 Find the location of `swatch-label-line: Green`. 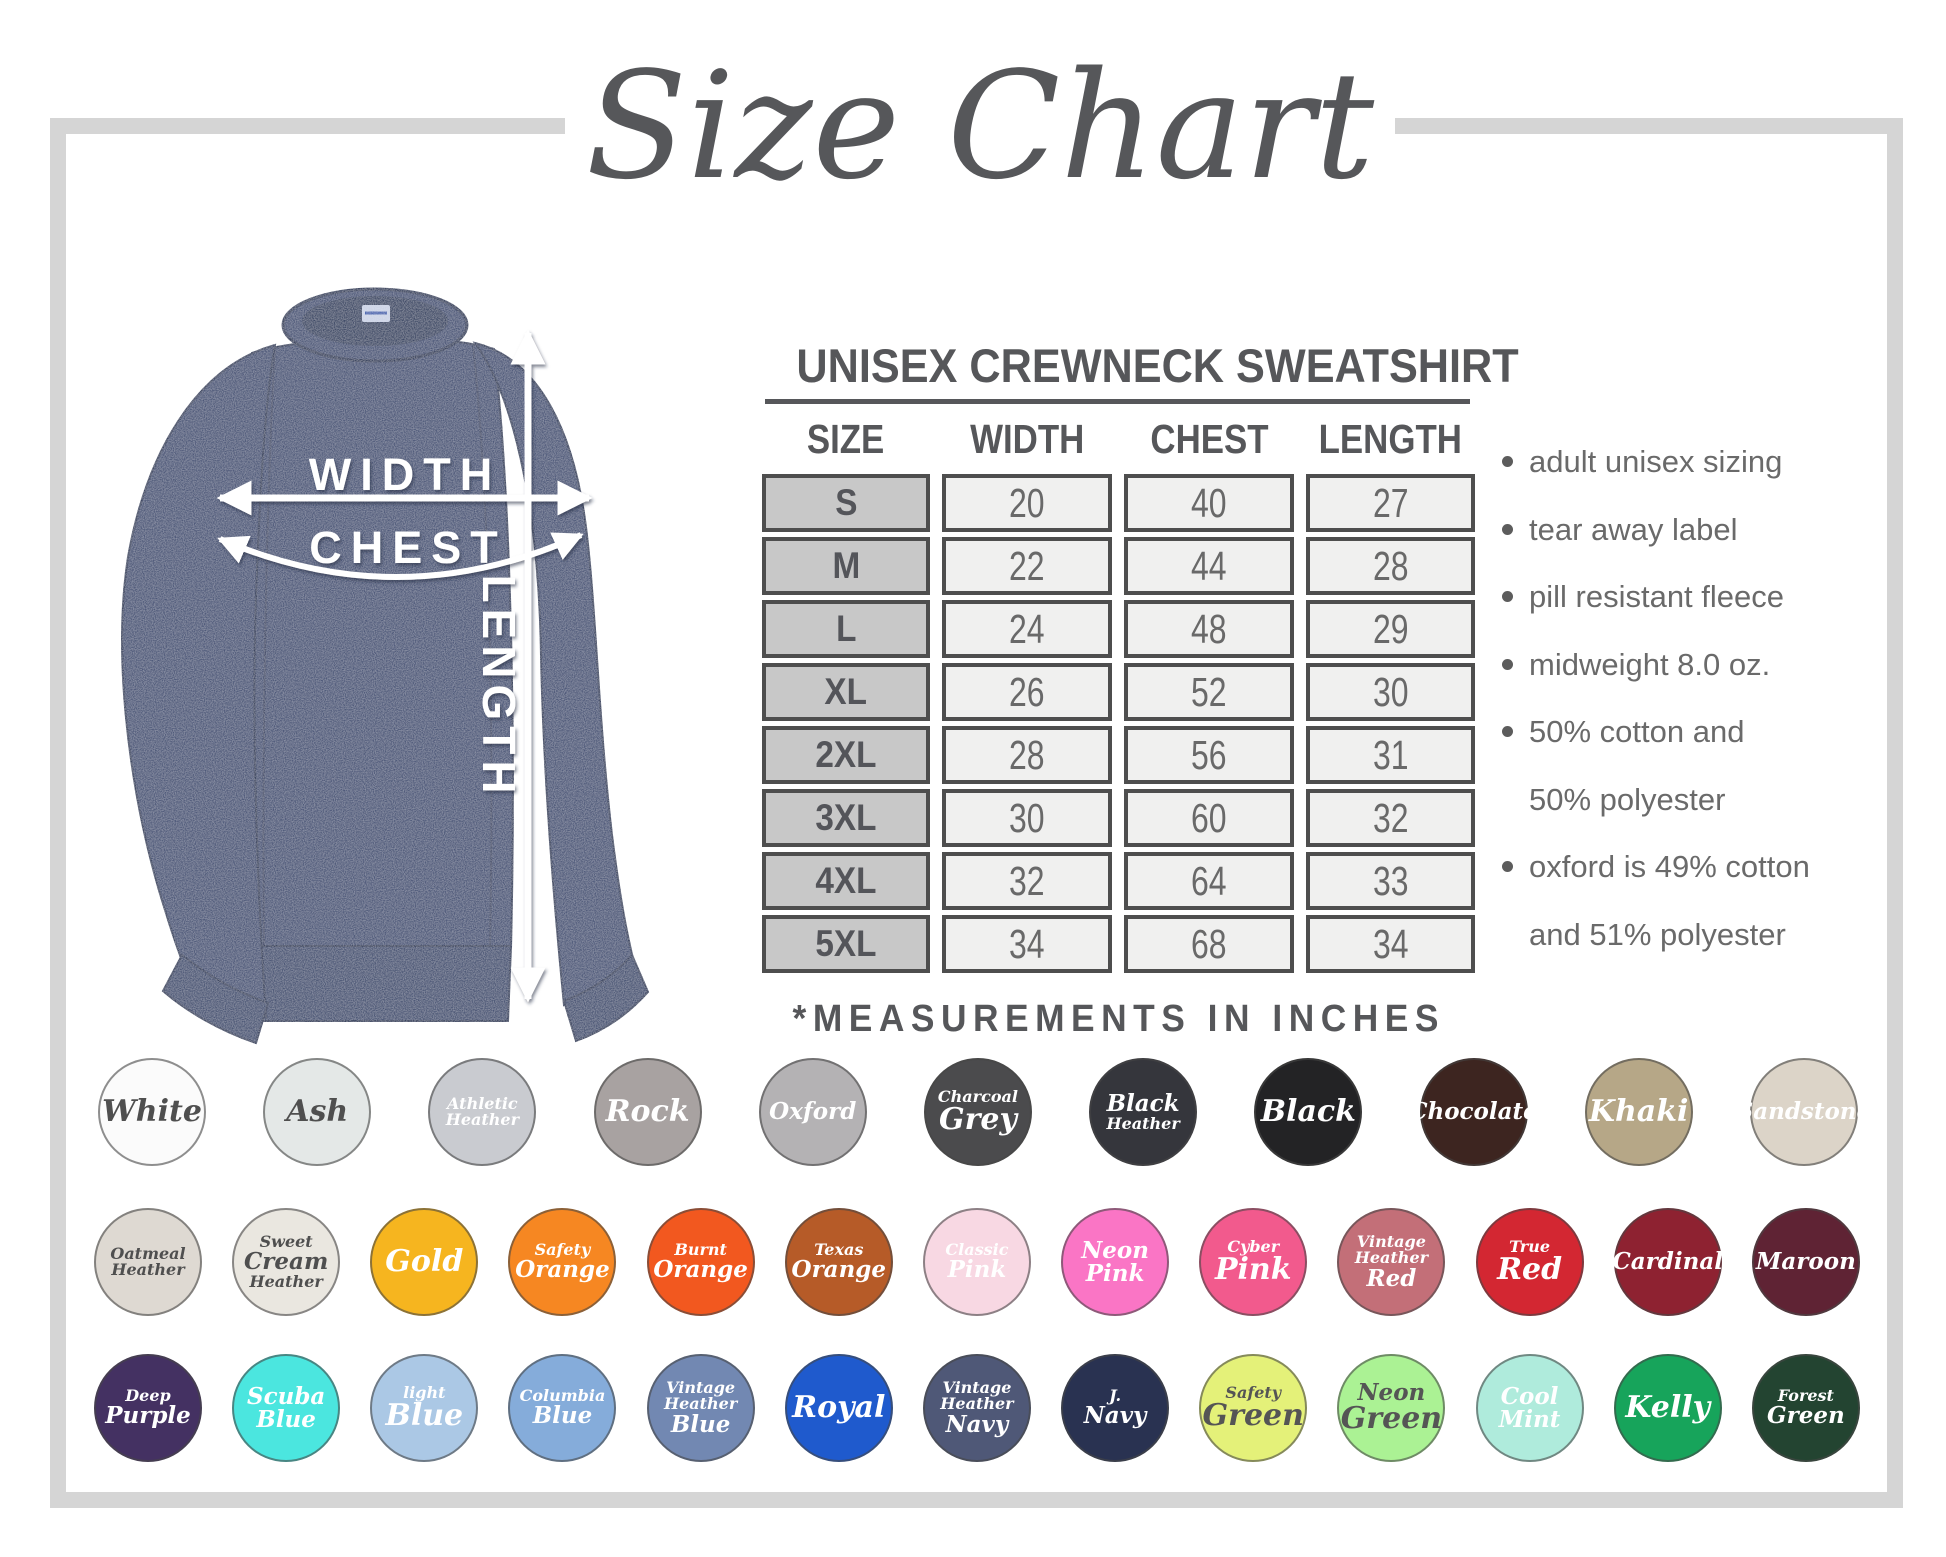

swatch-label-line: Green is located at coordinates (1253, 1415).